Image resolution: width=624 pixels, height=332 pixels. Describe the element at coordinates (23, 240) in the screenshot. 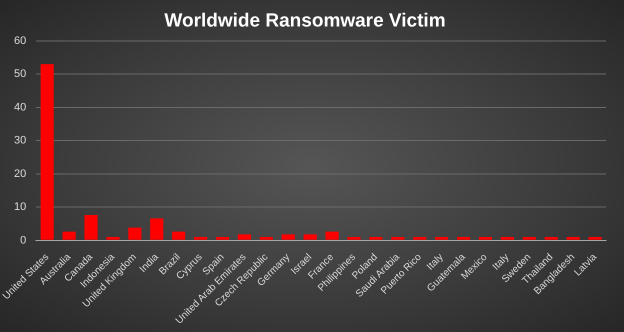

I see `y-tick-label: 0` at that location.